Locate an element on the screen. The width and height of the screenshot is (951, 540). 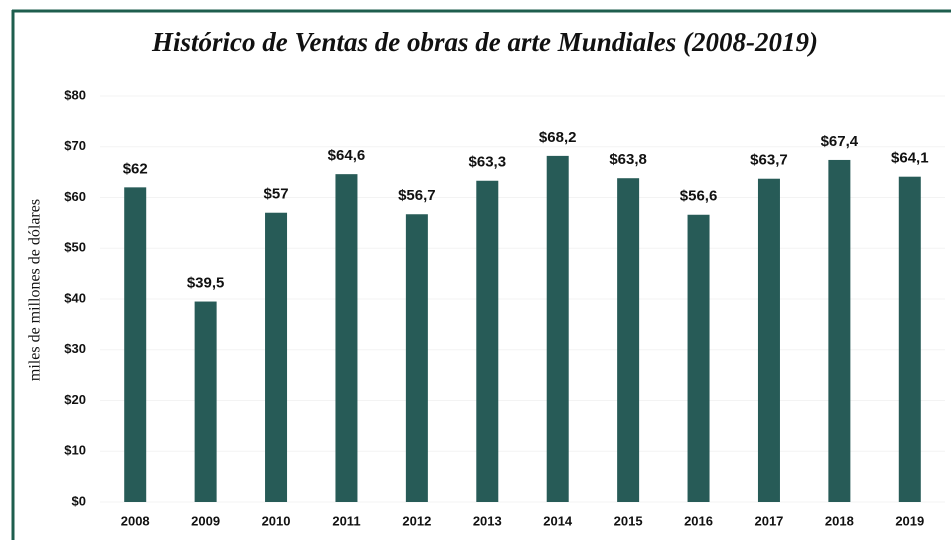
data-label: $63,3 is located at coordinates (488, 162).